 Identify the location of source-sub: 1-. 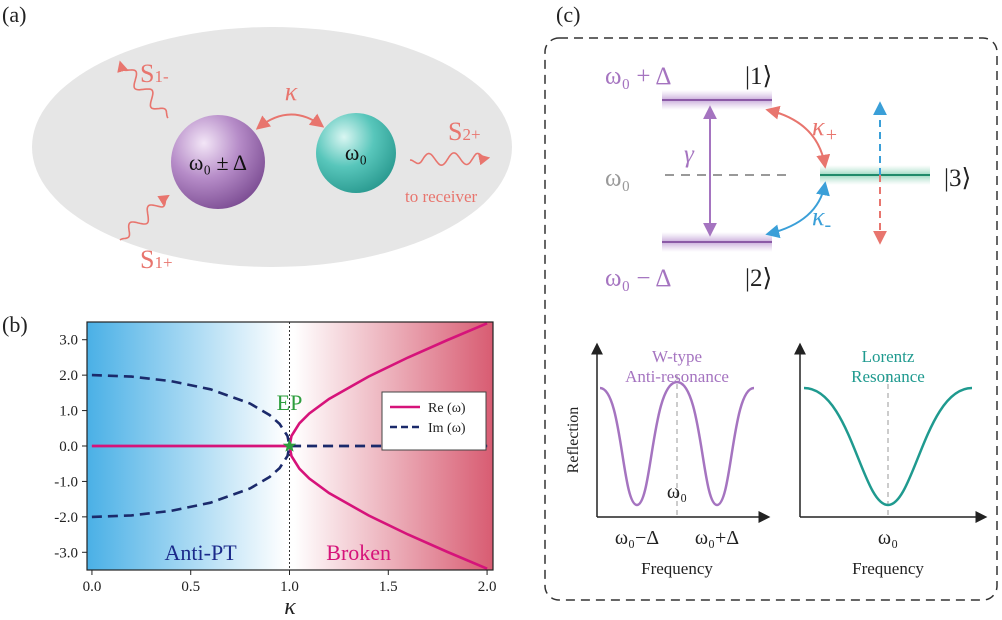
(161, 76).